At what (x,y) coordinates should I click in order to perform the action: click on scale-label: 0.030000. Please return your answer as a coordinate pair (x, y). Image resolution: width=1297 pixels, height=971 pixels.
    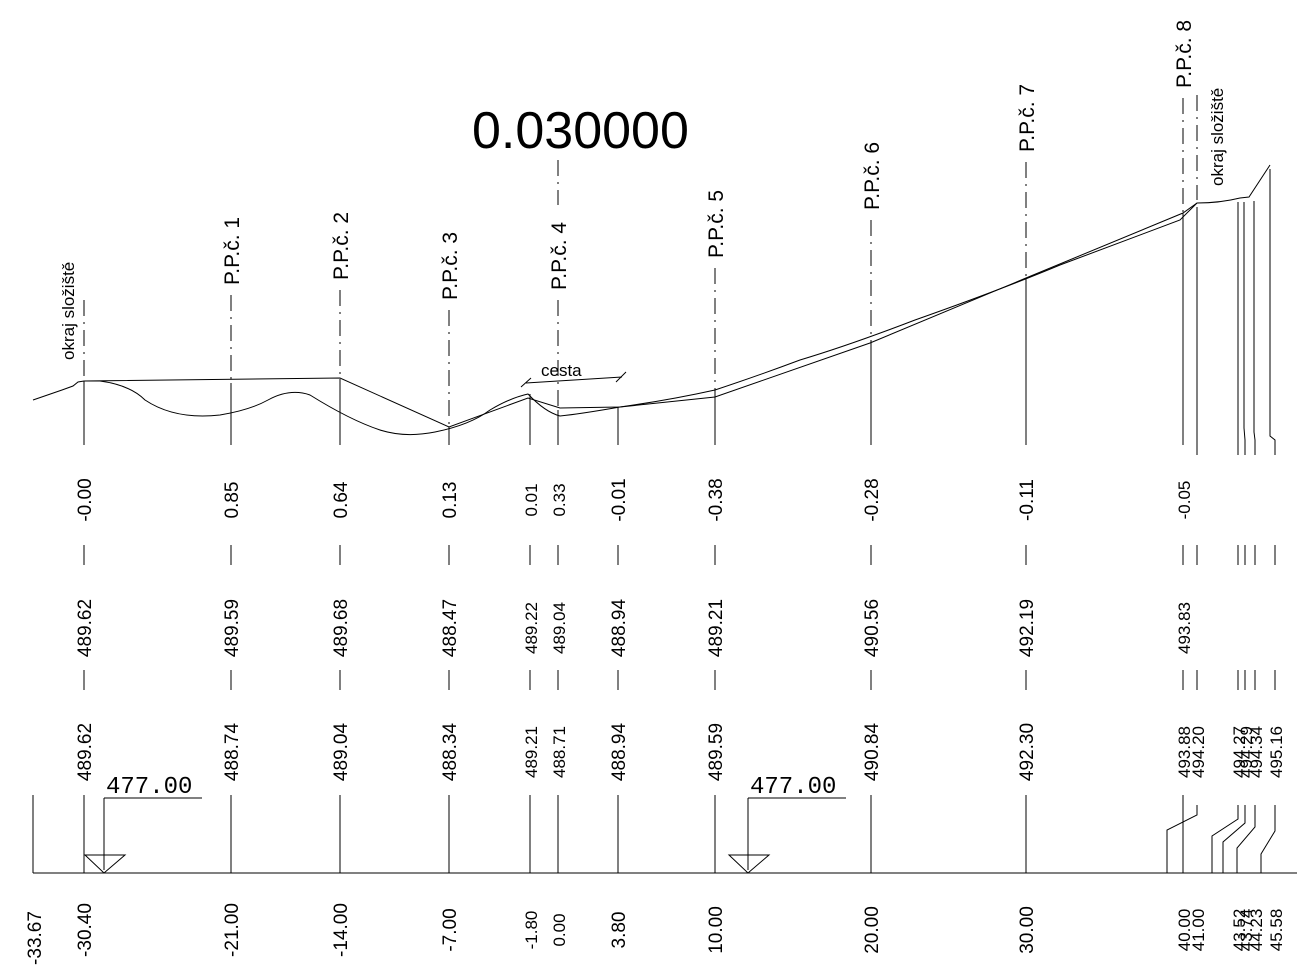
    Looking at the image, I should click on (580, 131).